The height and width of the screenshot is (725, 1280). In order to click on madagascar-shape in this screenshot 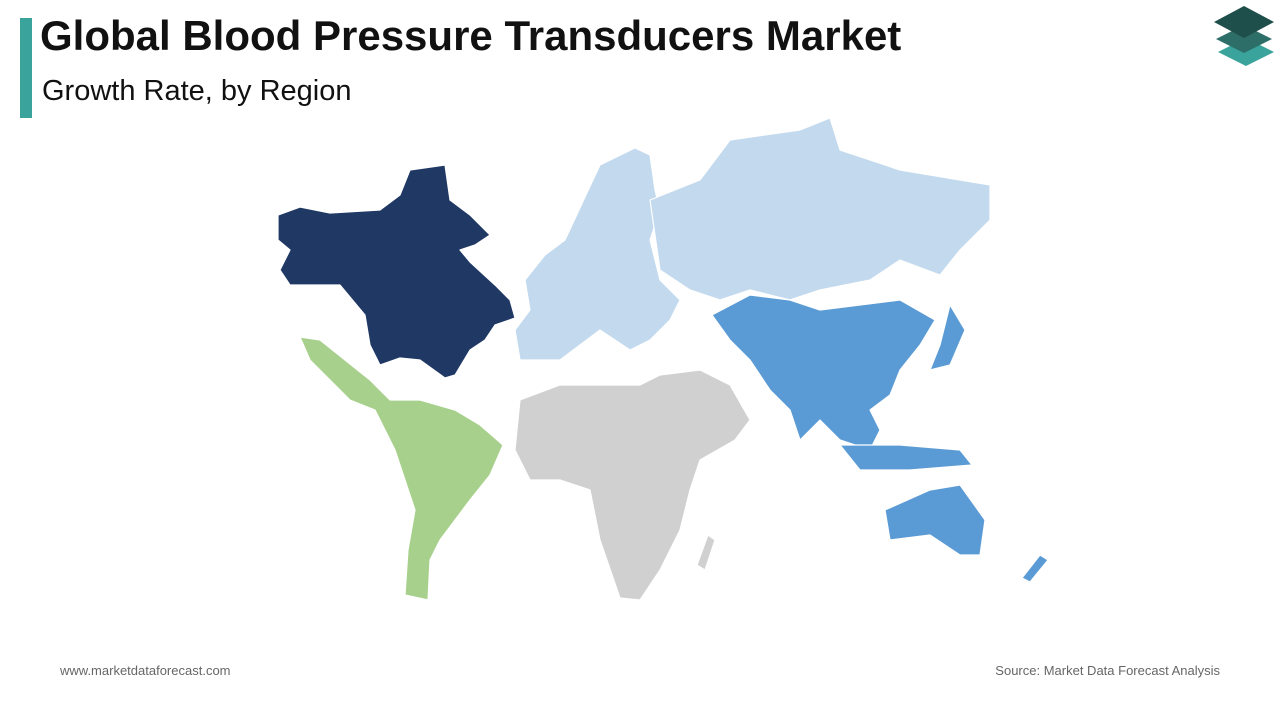, I will do `click(706, 552)`.